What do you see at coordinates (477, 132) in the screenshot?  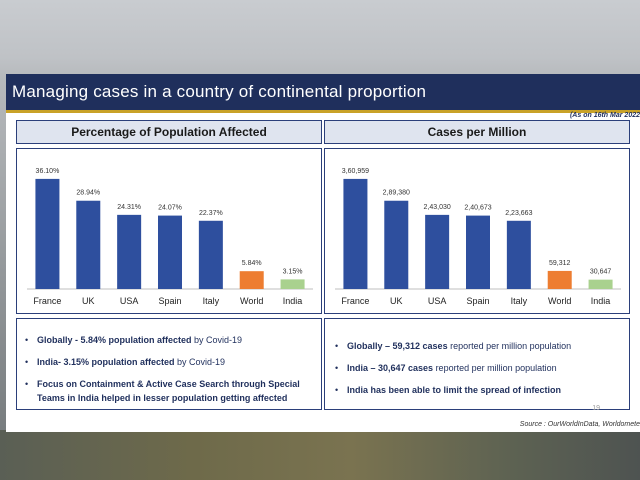 I see `right-panel-title: Cases per Million` at bounding box center [477, 132].